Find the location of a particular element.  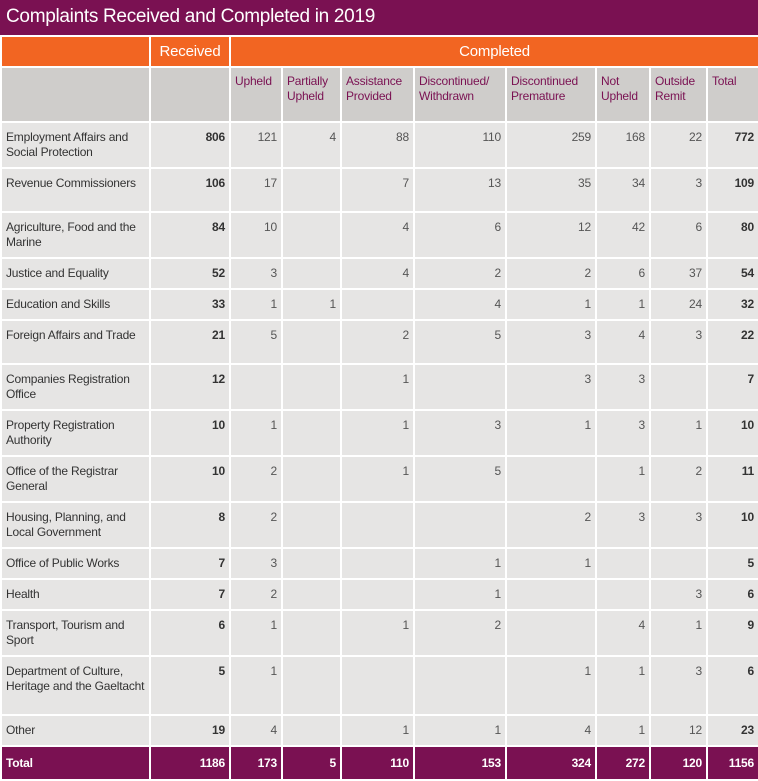

row-label: Office of Public Works is located at coordinates (75, 563).